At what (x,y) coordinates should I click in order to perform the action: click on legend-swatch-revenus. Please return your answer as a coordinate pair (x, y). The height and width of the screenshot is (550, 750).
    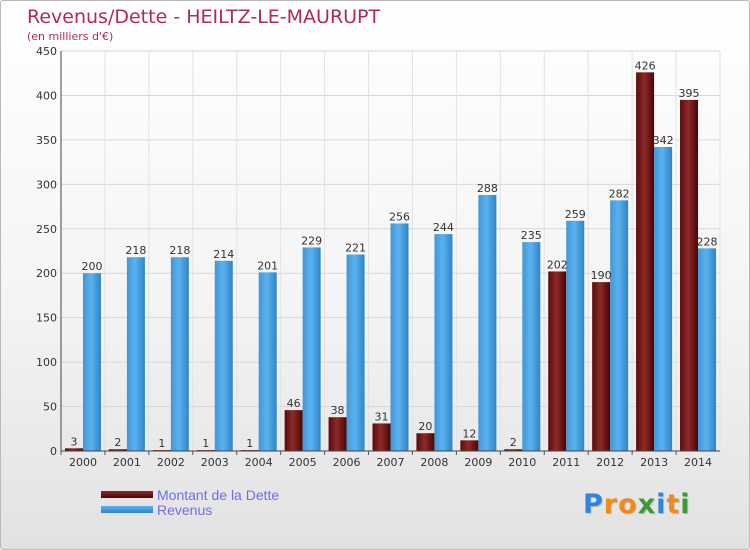
    Looking at the image, I should click on (127, 509).